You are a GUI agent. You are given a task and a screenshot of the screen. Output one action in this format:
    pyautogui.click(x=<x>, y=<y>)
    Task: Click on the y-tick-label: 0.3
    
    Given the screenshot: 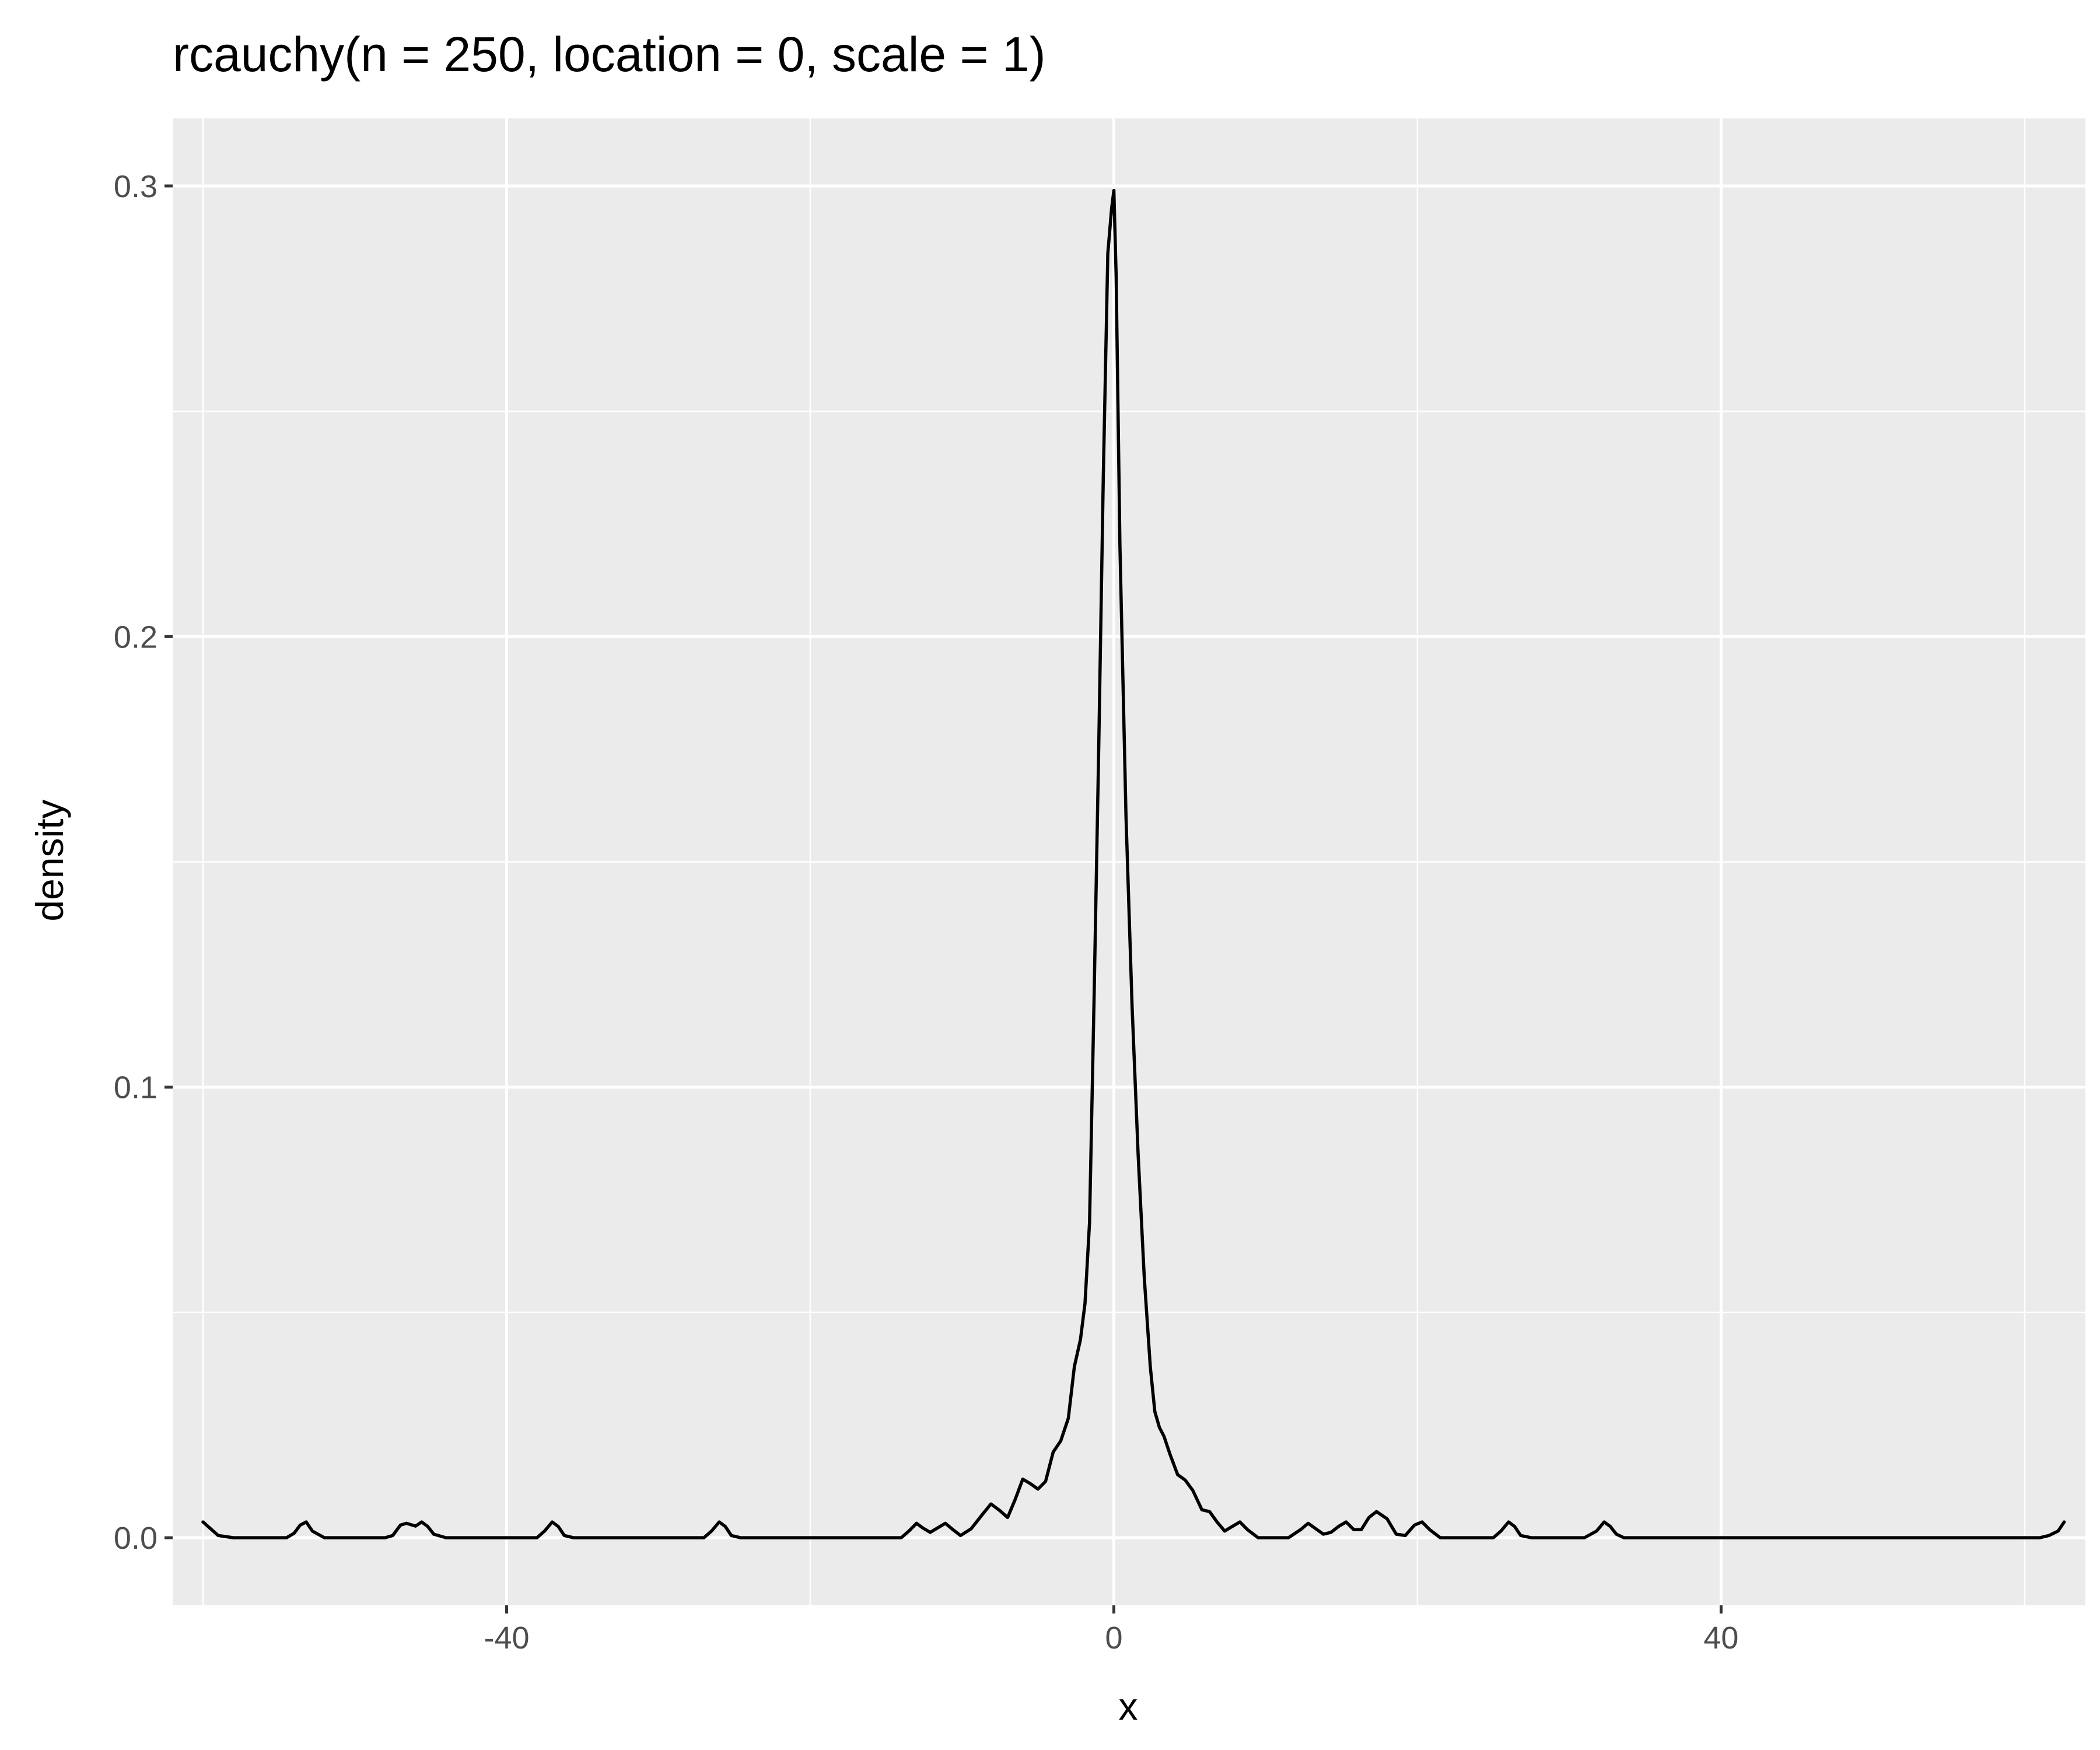 What is the action you would take?
    pyautogui.click(x=136, y=187)
    